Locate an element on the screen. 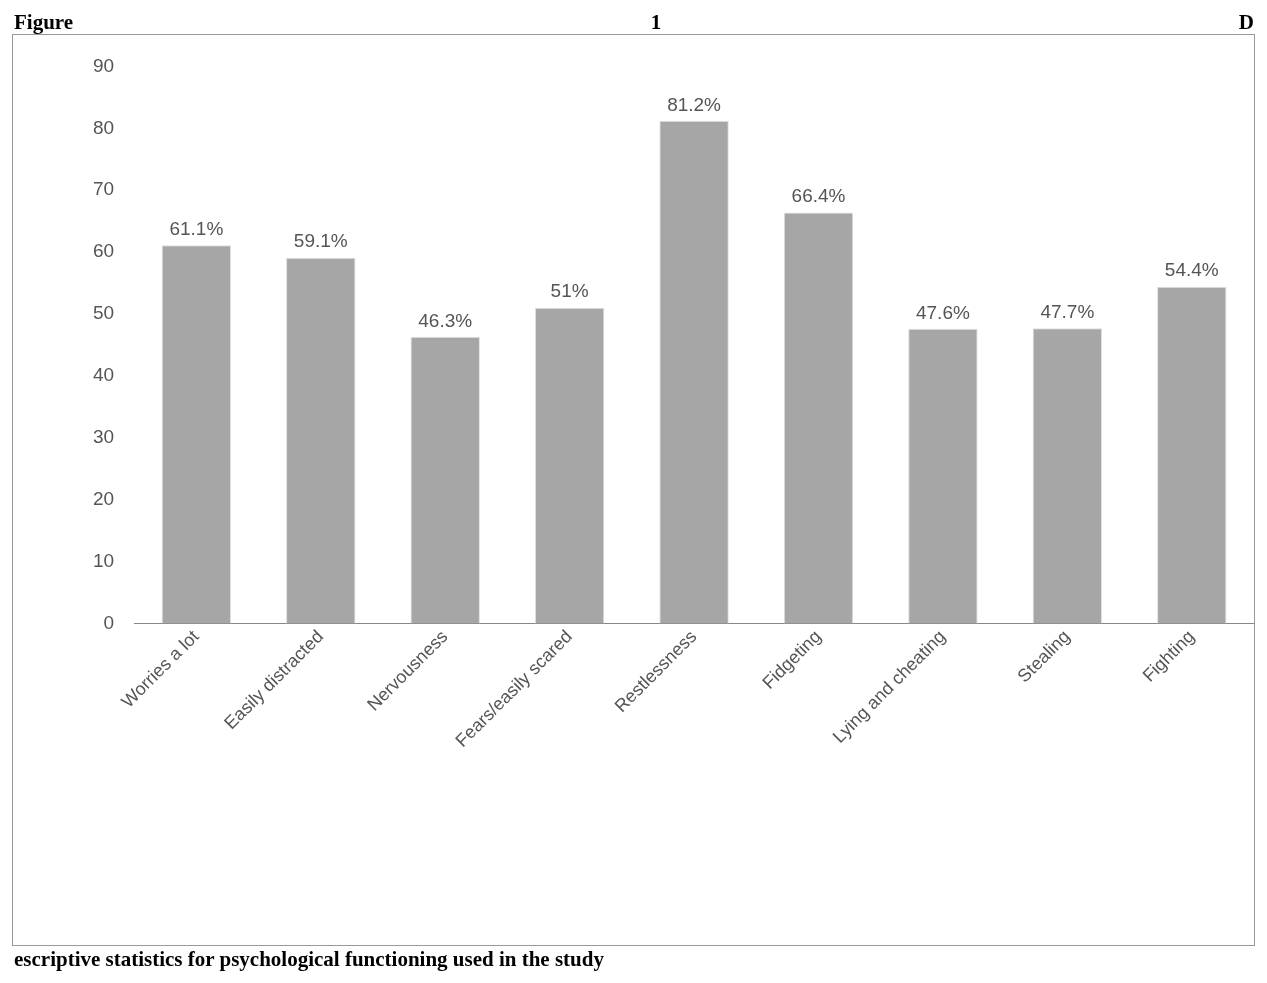 This screenshot has width=1267, height=983. data-label: 61.1% is located at coordinates (196, 228).